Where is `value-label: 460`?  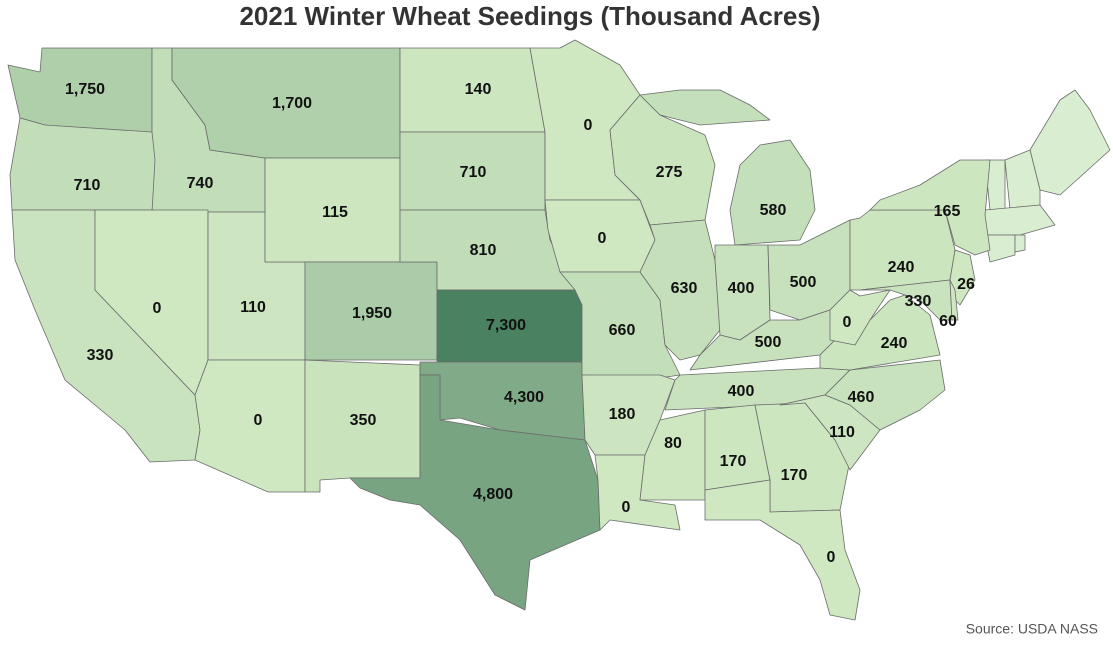
value-label: 460 is located at coordinates (861, 397).